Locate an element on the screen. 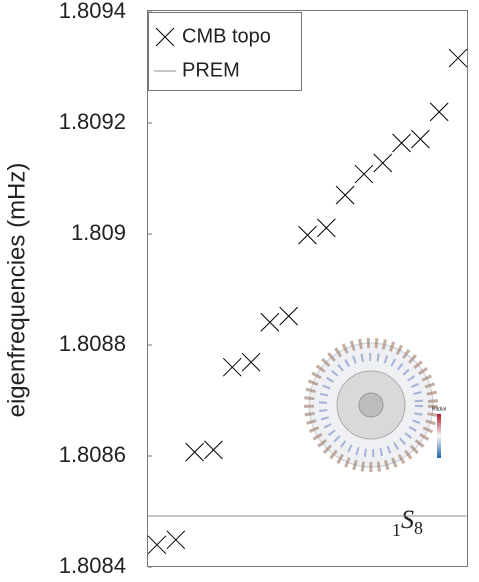  y-tick-label: 1.8088 is located at coordinates (92, 343).